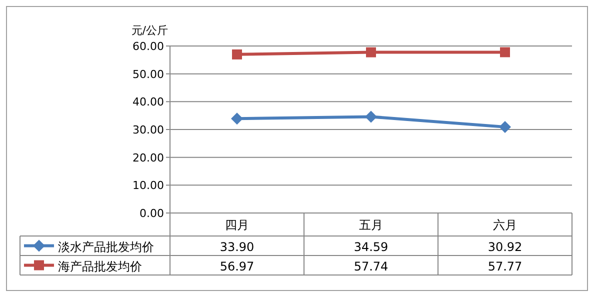  What do you see at coordinates (505, 225) in the screenshot?
I see `x-tick-label: 六月` at bounding box center [505, 225].